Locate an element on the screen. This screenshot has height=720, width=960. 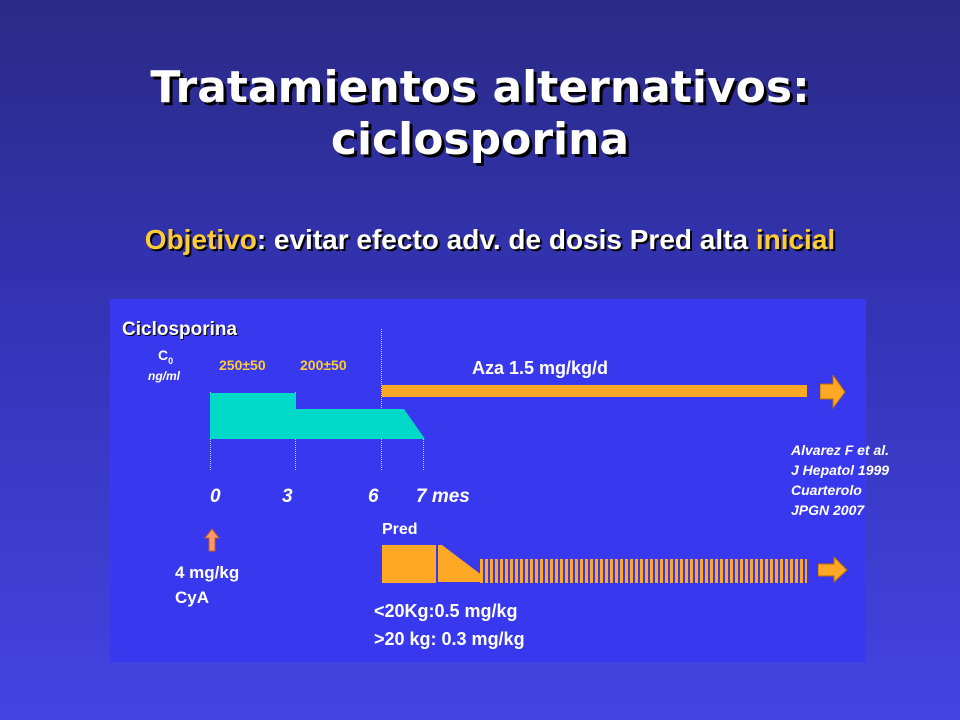
pred-taper is located at coordinates (464, 563).